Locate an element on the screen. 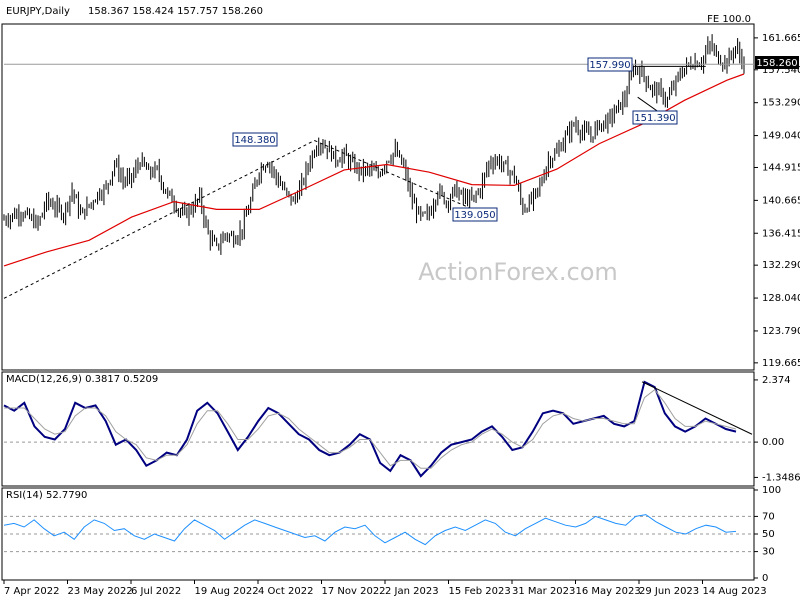  chart-title: EURJPY,Daily is located at coordinates (38, 11).